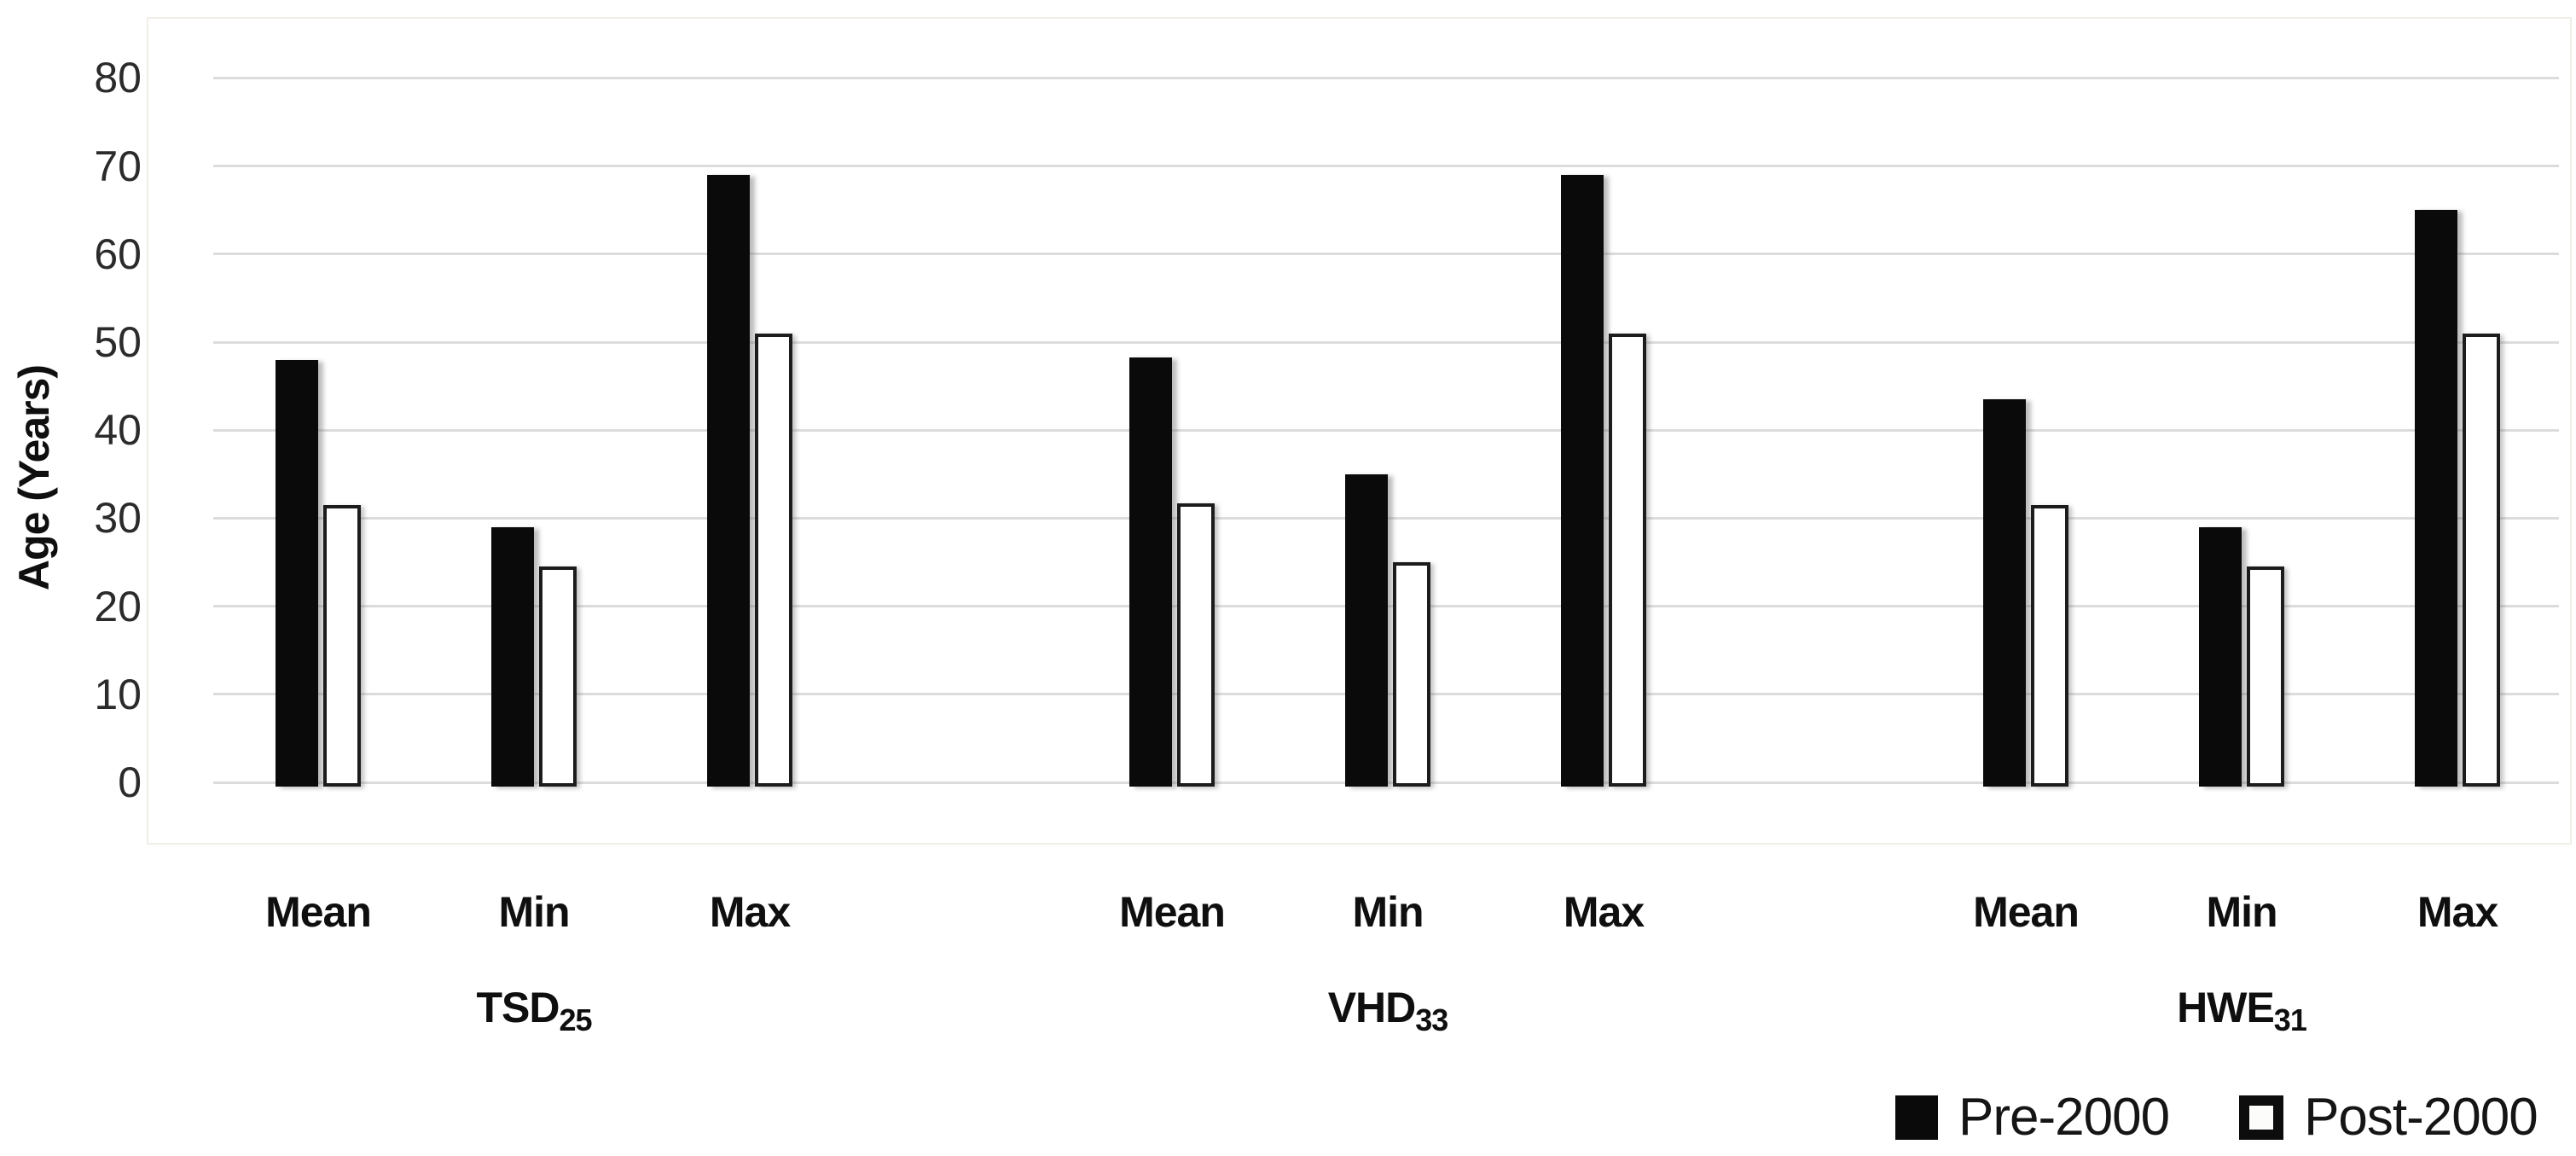 This screenshot has width=2576, height=1156. Describe the element at coordinates (118, 518) in the screenshot. I see `y-tick-label-30: 30` at that location.